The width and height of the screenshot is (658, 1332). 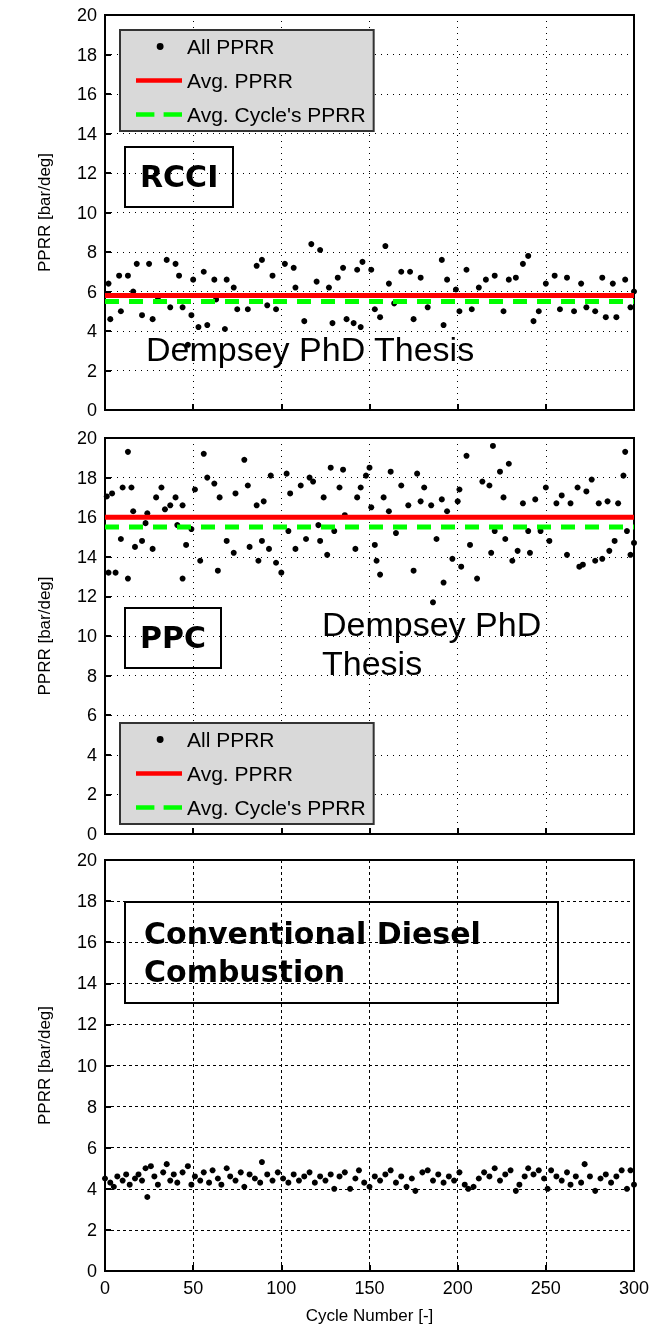 I want to click on x-tick-label: 100, so click(x=281, y=1288).